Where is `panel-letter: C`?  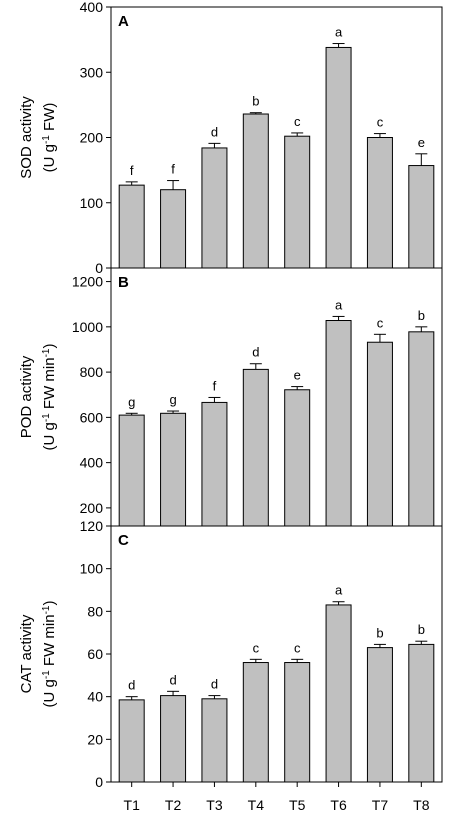
panel-letter: C is located at coordinates (123, 540).